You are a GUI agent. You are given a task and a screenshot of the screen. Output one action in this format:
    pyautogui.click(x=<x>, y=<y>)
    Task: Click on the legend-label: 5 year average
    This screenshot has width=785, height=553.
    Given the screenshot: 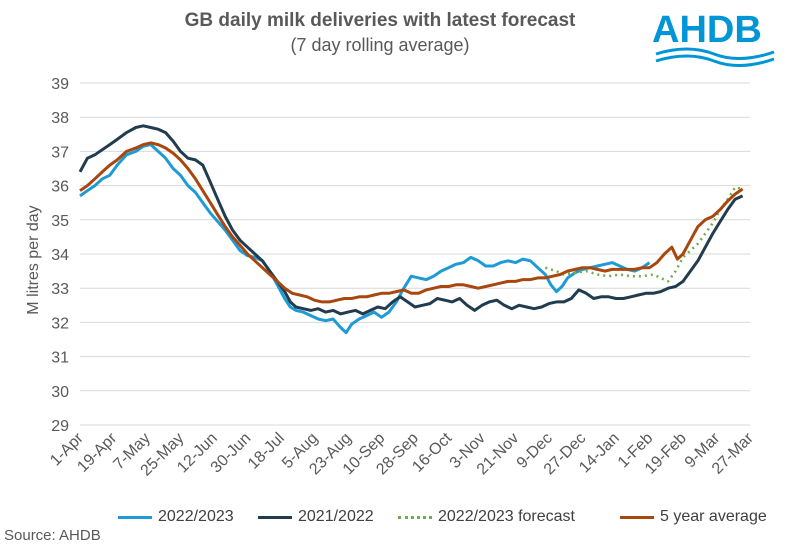 What is the action you would take?
    pyautogui.click(x=713, y=516)
    